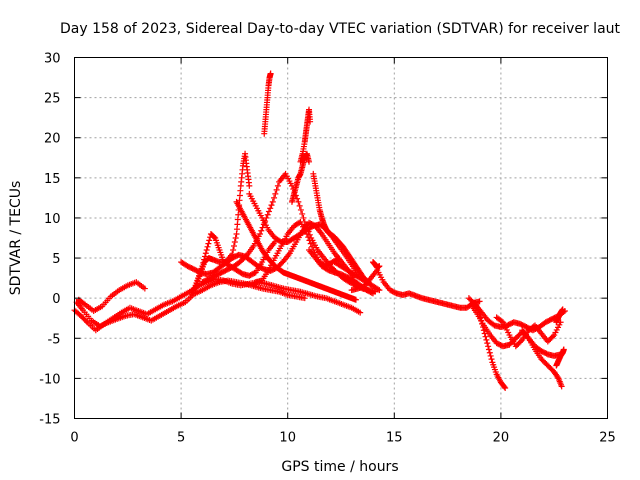 The height and width of the screenshot is (480, 640). What do you see at coordinates (607, 438) in the screenshot?
I see `x-tick-label: 25` at bounding box center [607, 438].